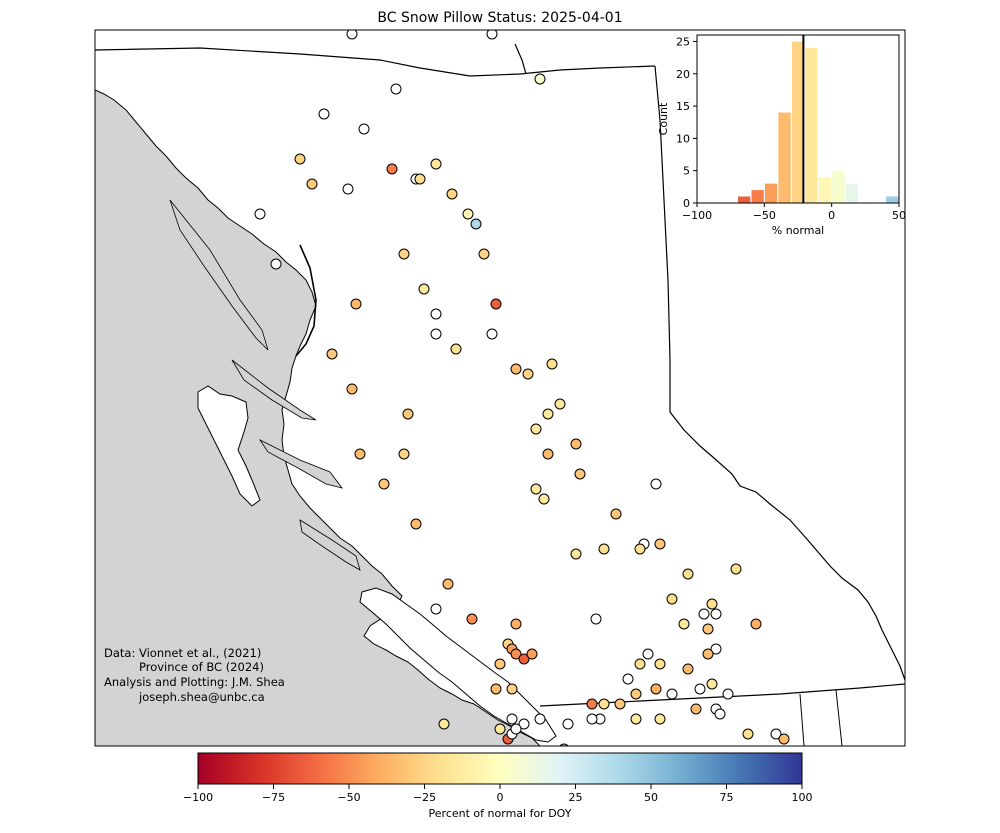  I want to click on colorbar-tick-label: 50, so click(651, 797).